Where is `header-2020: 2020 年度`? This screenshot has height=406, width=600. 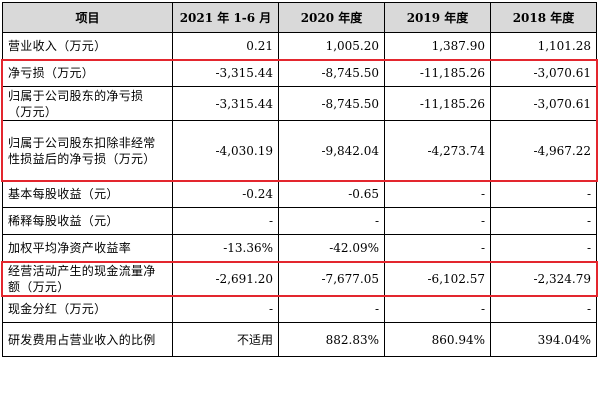
header-2020: 2020 年度 is located at coordinates (331, 17).